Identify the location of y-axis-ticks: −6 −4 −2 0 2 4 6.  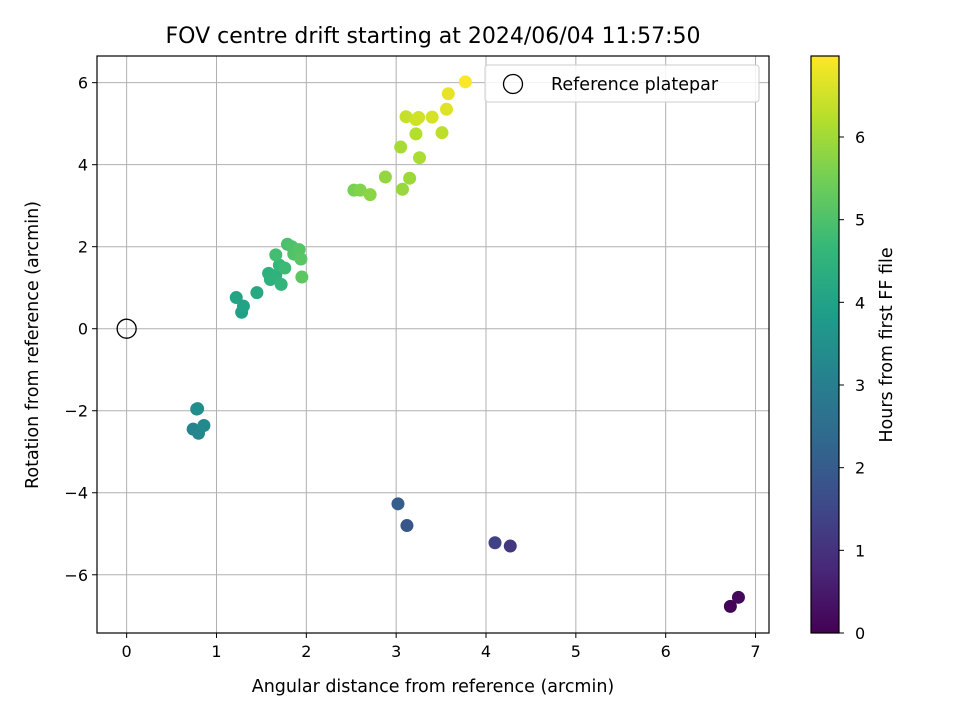
(80, 329).